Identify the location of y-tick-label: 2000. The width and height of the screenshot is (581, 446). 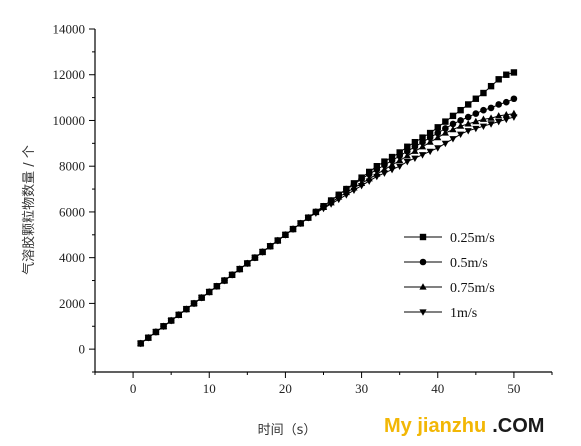
(72, 303).